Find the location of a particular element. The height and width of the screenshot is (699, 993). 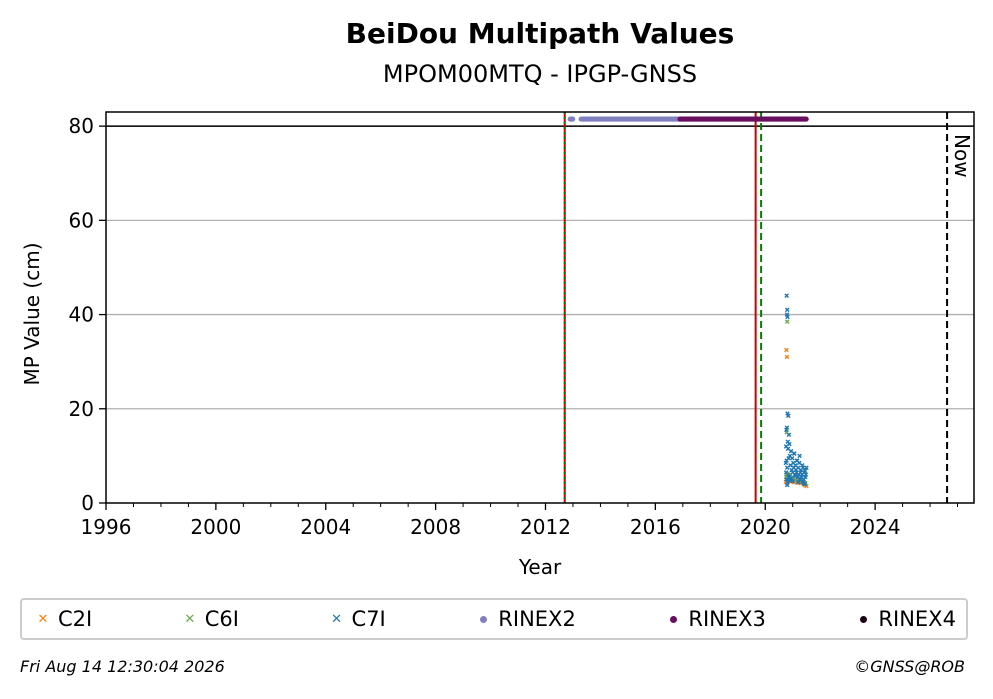

x-tick-label: 2024 is located at coordinates (875, 527).